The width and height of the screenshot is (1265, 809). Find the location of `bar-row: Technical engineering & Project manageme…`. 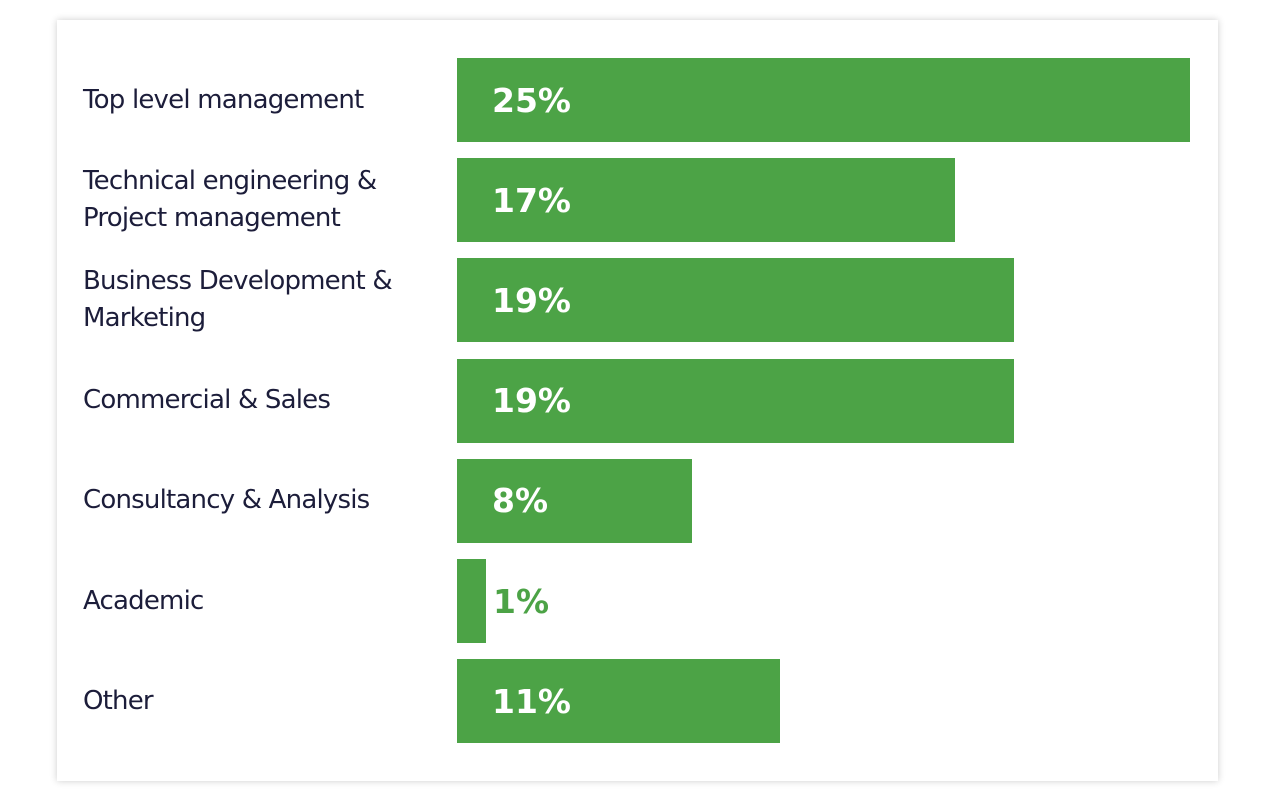

bar-row: Technical engineering & Project manageme… is located at coordinates (637, 200).